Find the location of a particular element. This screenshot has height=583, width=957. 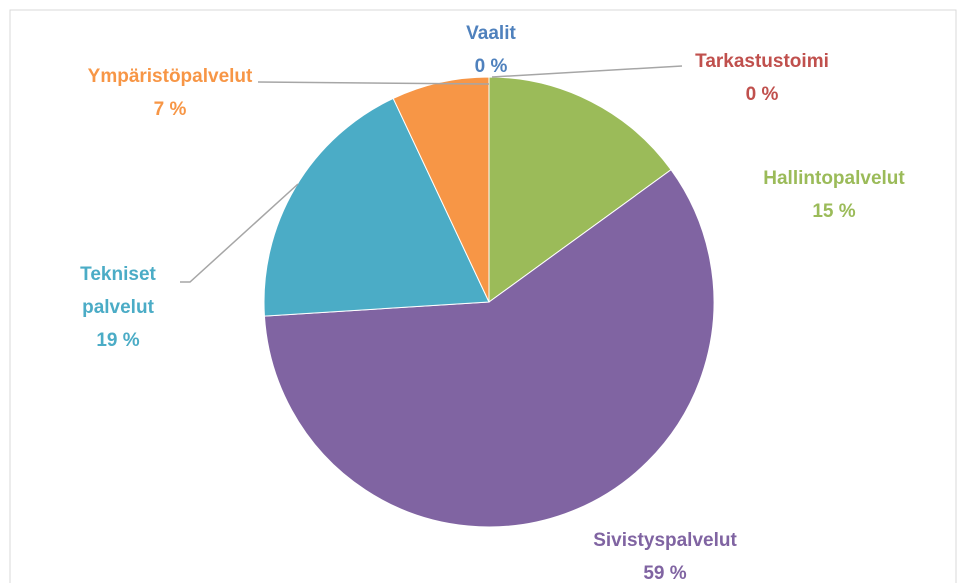

category-label: Ympäristöpalvelut is located at coordinates (170, 76).